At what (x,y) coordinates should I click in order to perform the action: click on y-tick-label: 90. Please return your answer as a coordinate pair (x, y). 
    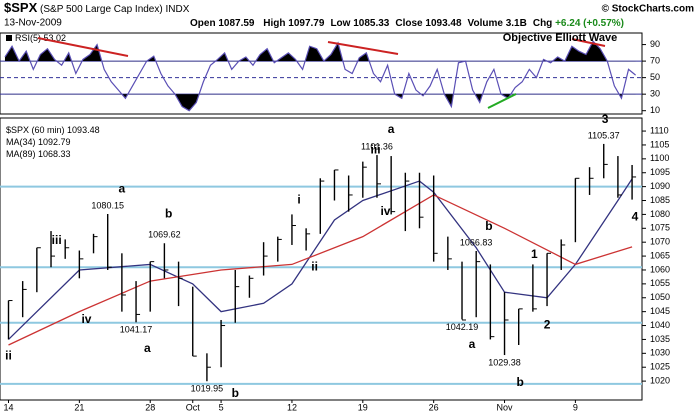
    Looking at the image, I should click on (655, 44).